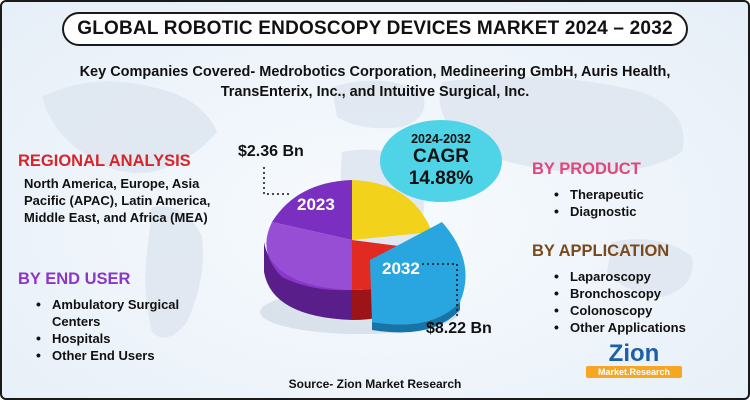 The height and width of the screenshot is (400, 750). What do you see at coordinates (637, 327) in the screenshot?
I see `list-item: Other Applications` at bounding box center [637, 327].